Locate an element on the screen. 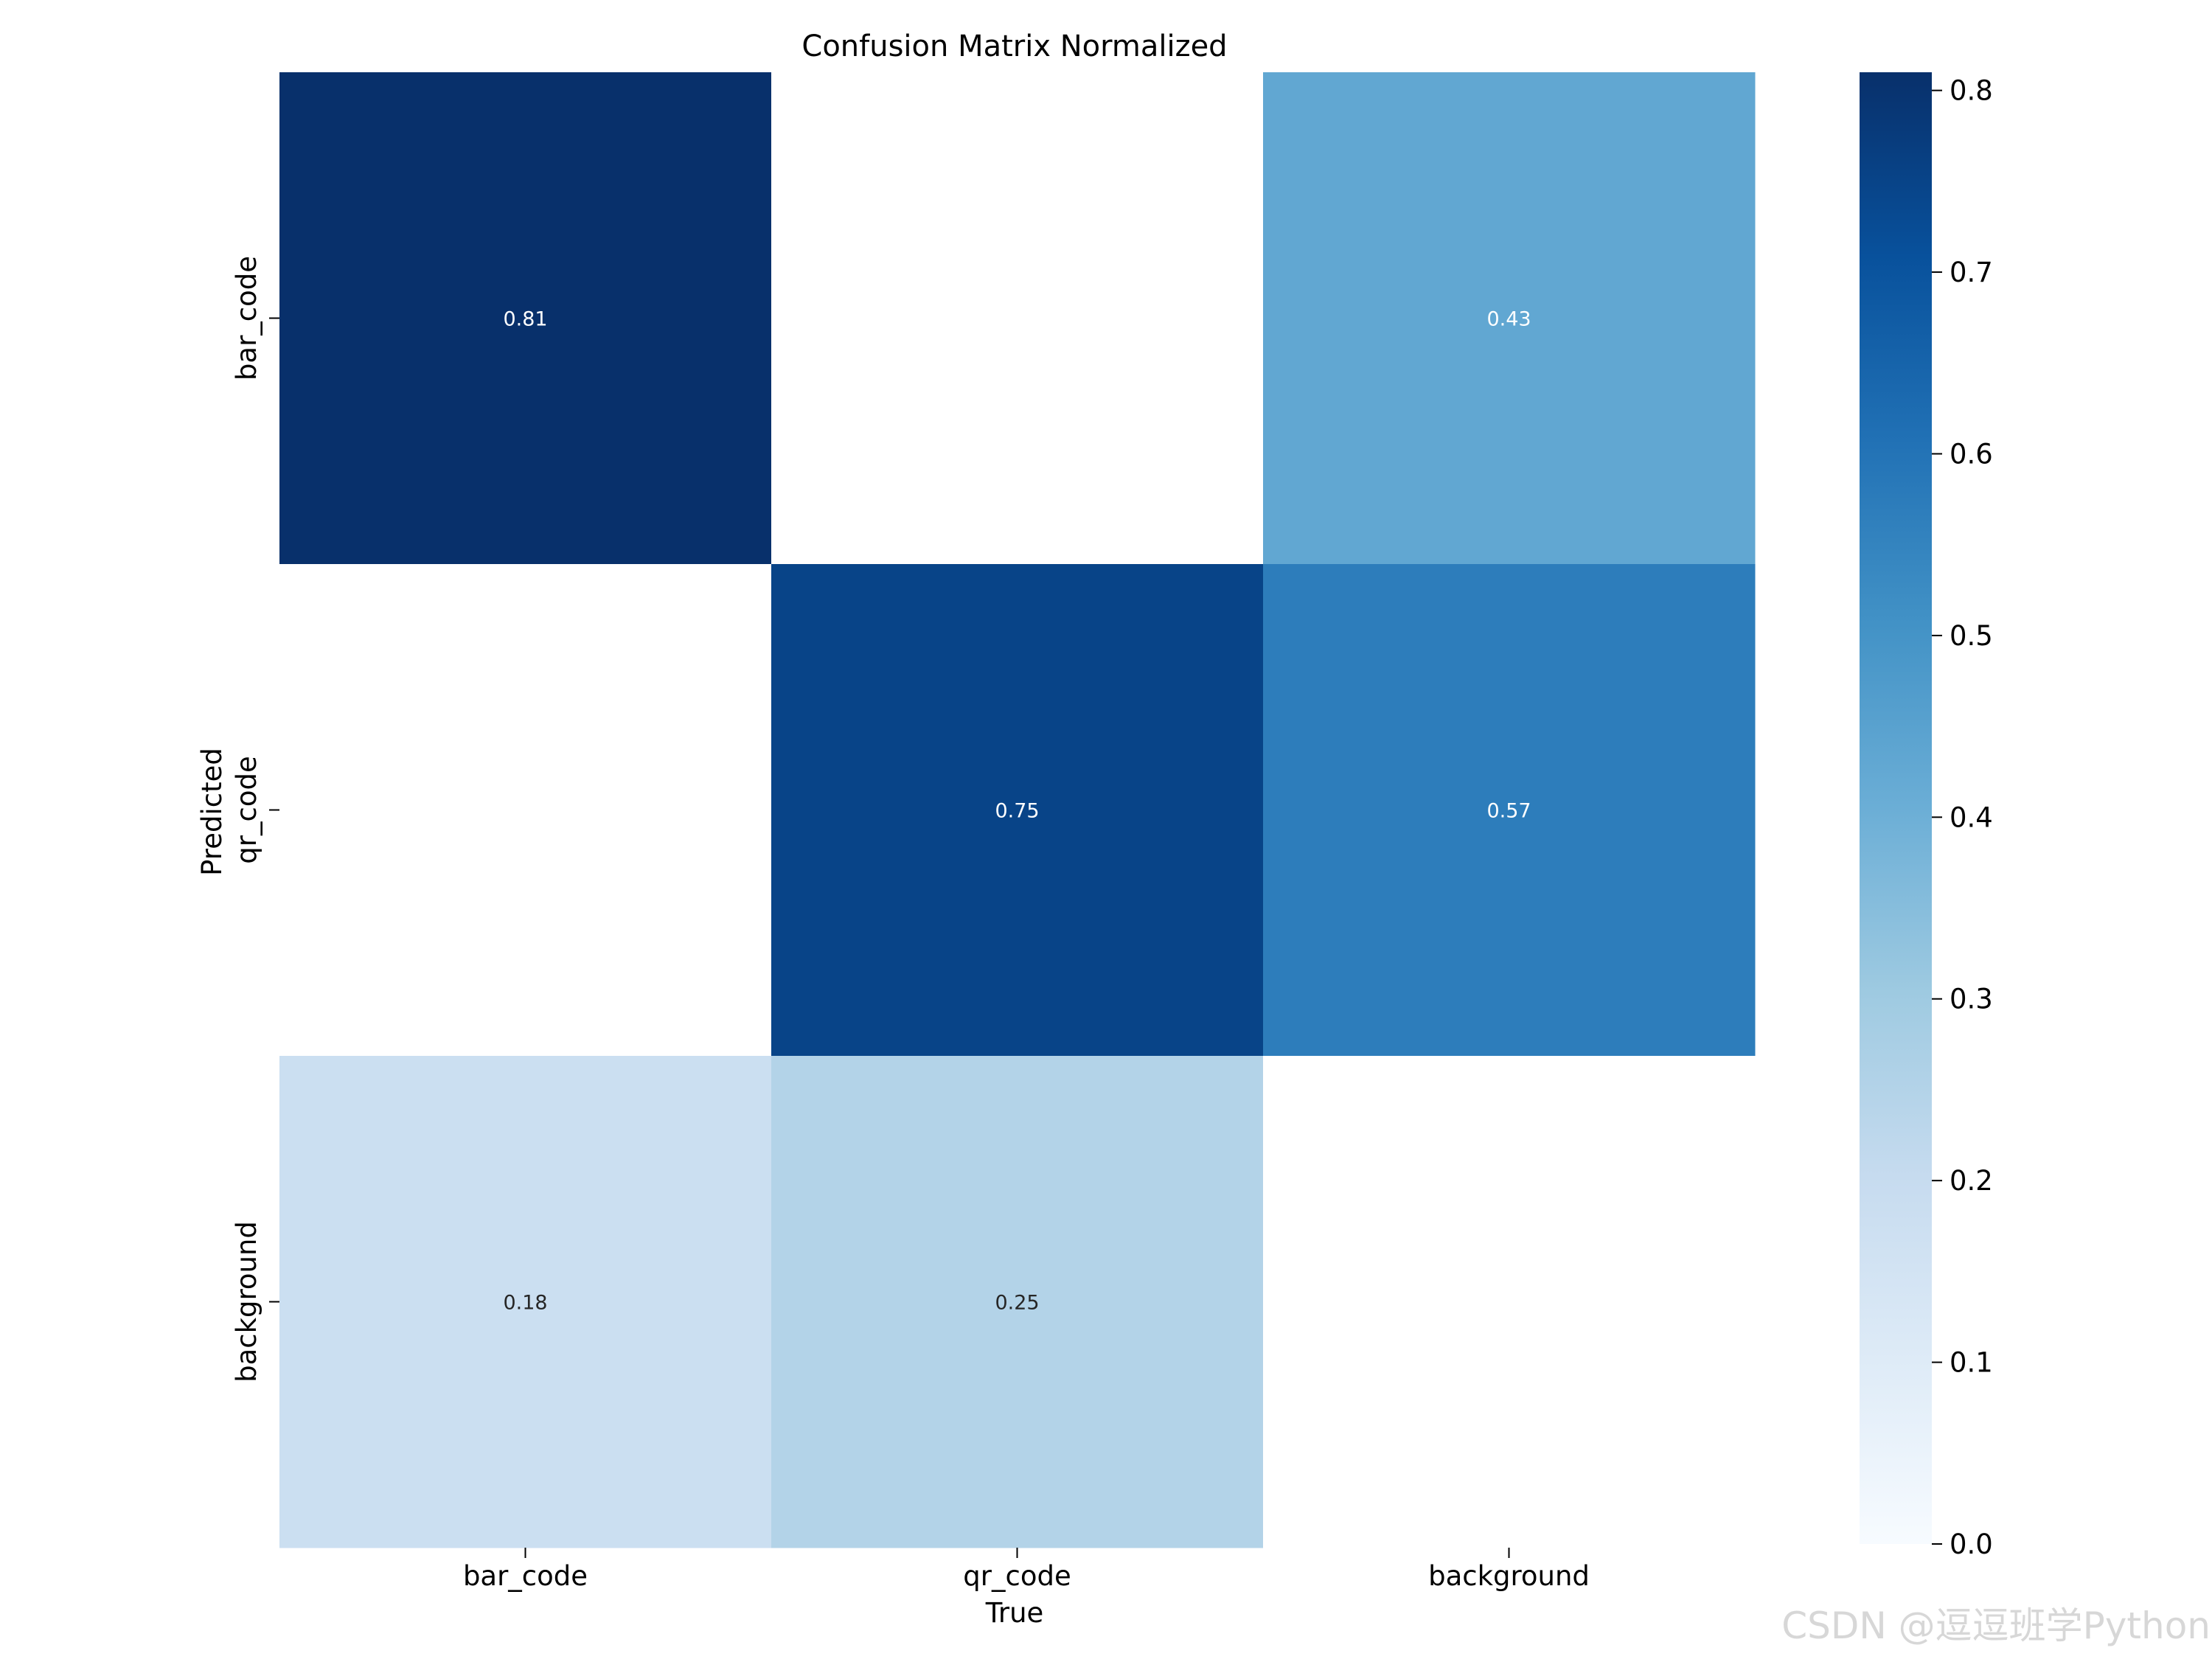  y-tick-label: background is located at coordinates (246, 1301).